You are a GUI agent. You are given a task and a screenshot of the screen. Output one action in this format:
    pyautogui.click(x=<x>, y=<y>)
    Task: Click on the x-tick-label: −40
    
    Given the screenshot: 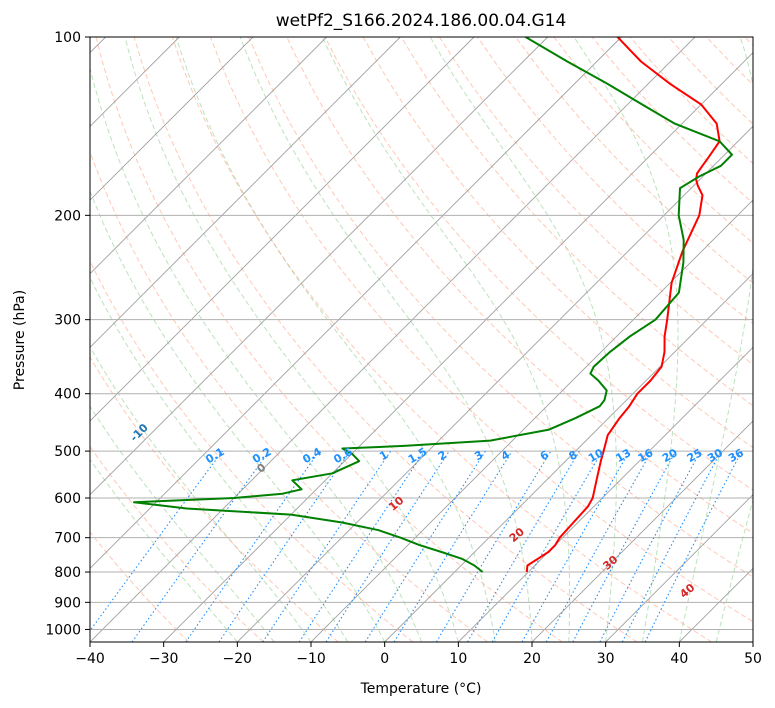 What is the action you would take?
    pyautogui.click(x=90, y=659)
    